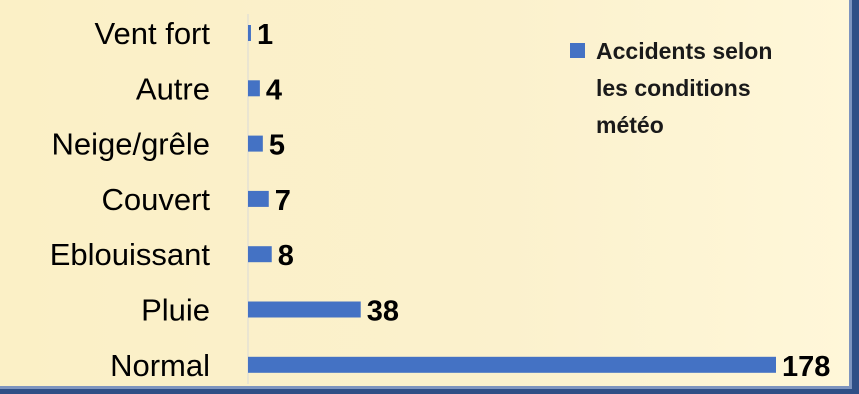 This screenshot has width=859, height=394. Describe the element at coordinates (175, 310) in the screenshot. I see `category-label: Pluie` at that location.